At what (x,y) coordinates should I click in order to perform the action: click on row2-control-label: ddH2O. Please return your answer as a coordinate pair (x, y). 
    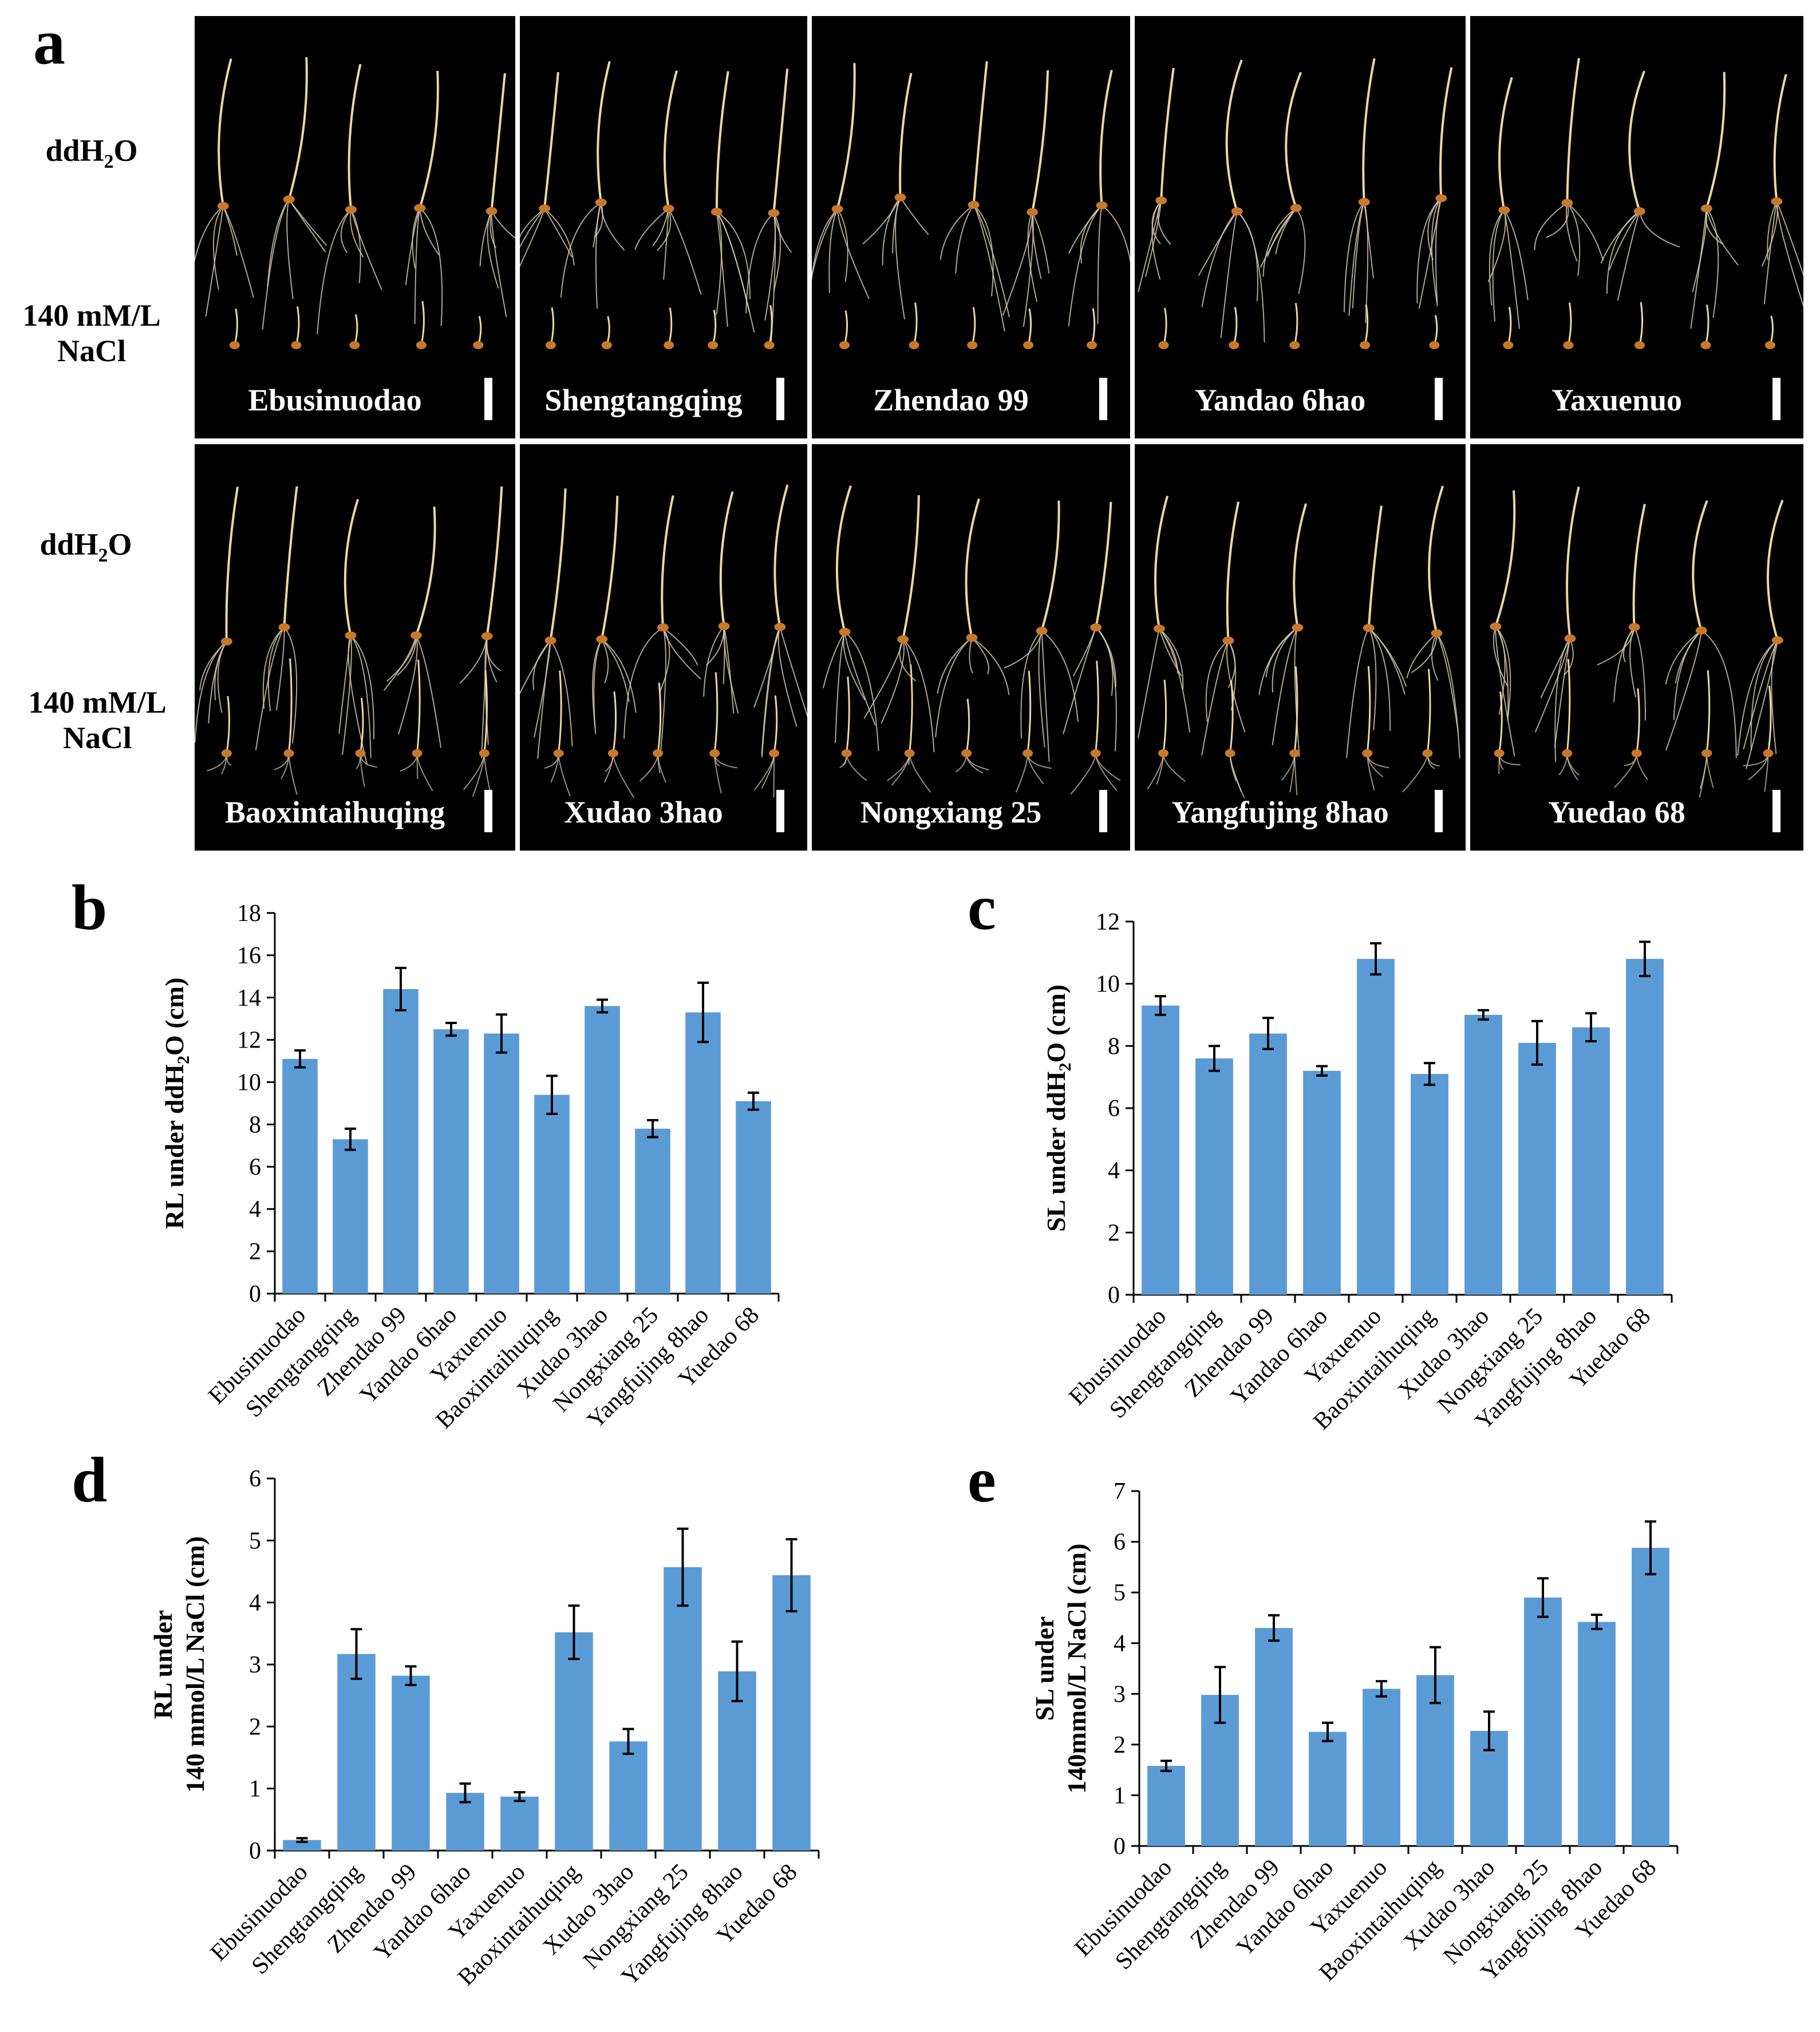
    Looking at the image, I should click on (86, 546).